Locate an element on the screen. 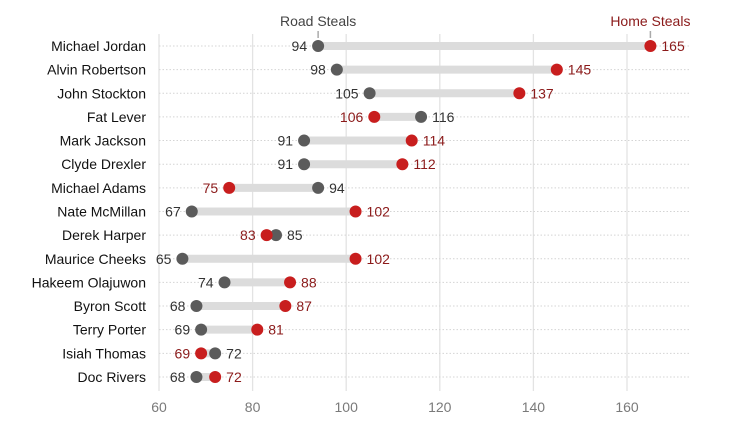 This screenshot has height=433, width=730. home-steals-label: 137 is located at coordinates (542, 93).